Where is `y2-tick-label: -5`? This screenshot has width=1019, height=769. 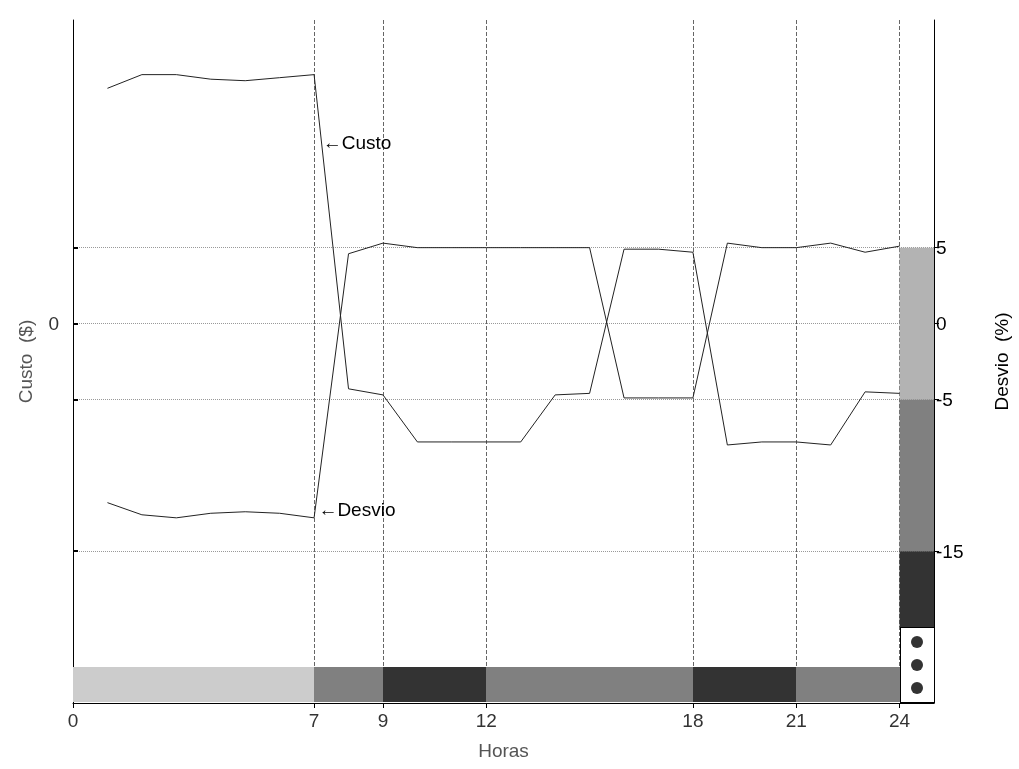 y2-tick-label: -5 is located at coordinates (944, 399).